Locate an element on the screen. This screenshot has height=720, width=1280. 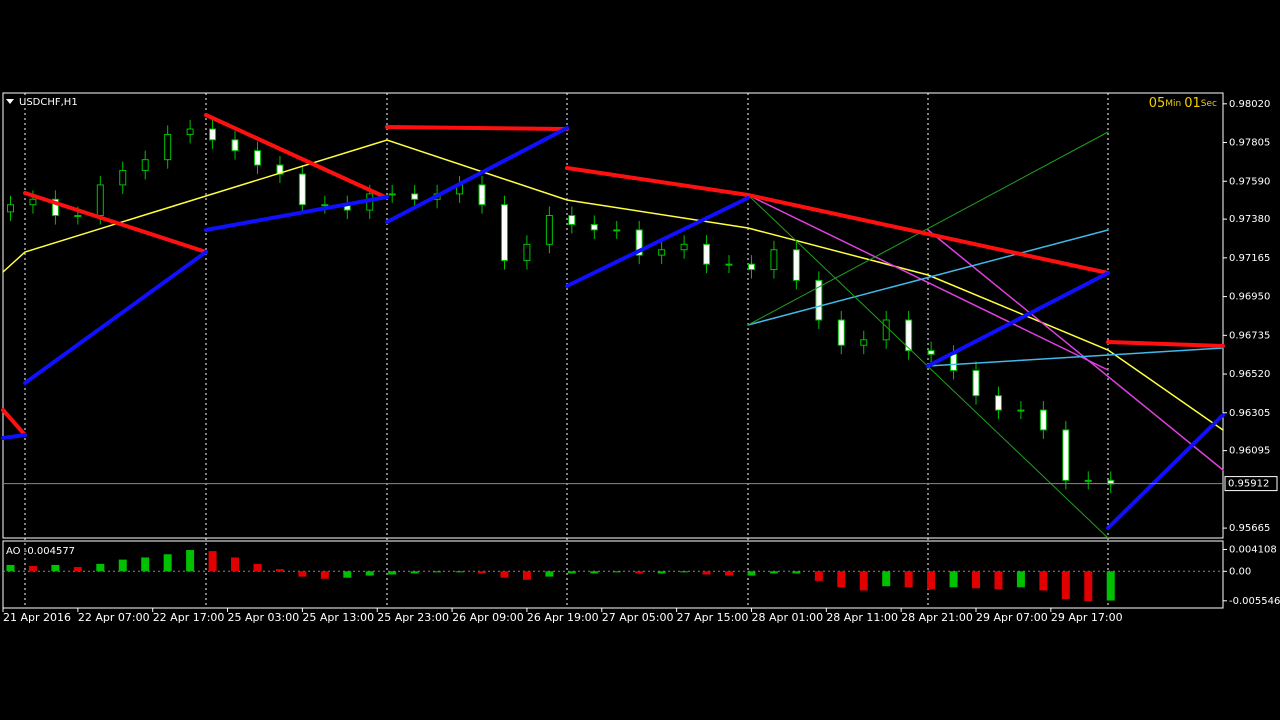
timer-part: Sec is located at coordinates (1209, 104).